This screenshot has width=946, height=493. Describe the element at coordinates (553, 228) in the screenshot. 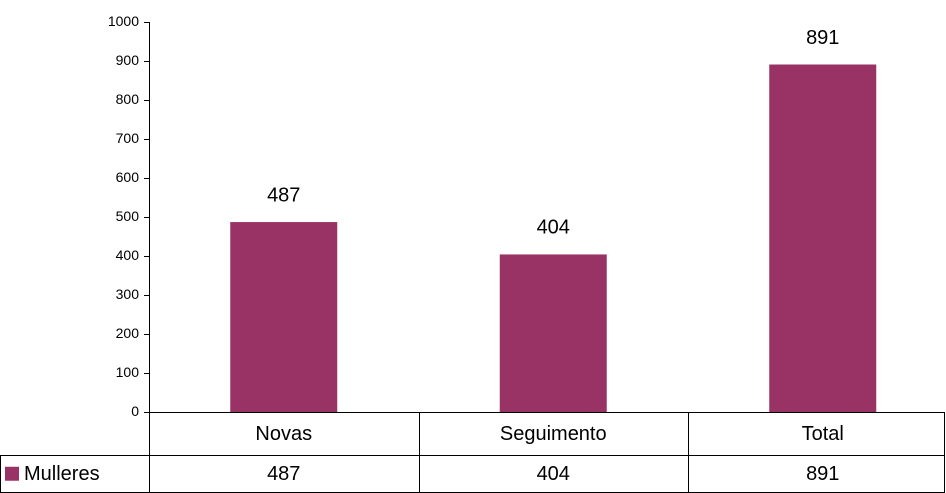

I see `data-label: 404` at that location.